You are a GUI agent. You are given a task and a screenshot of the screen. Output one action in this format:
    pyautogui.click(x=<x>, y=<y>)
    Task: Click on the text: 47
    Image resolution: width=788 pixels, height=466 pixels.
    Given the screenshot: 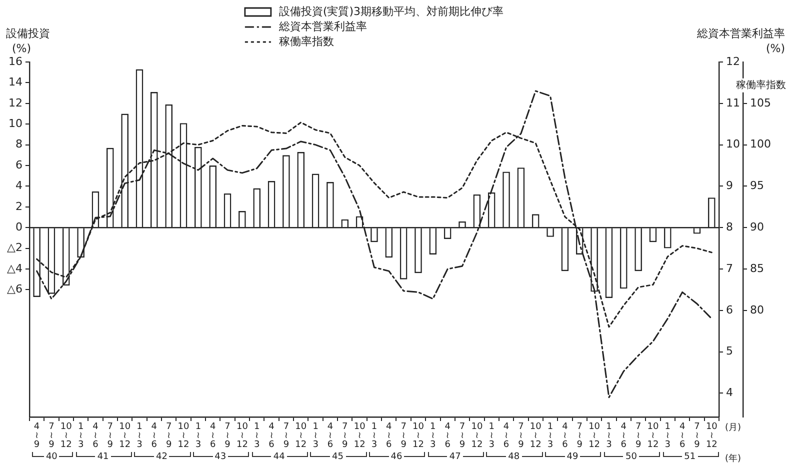 What is the action you would take?
    pyautogui.click(x=455, y=457)
    